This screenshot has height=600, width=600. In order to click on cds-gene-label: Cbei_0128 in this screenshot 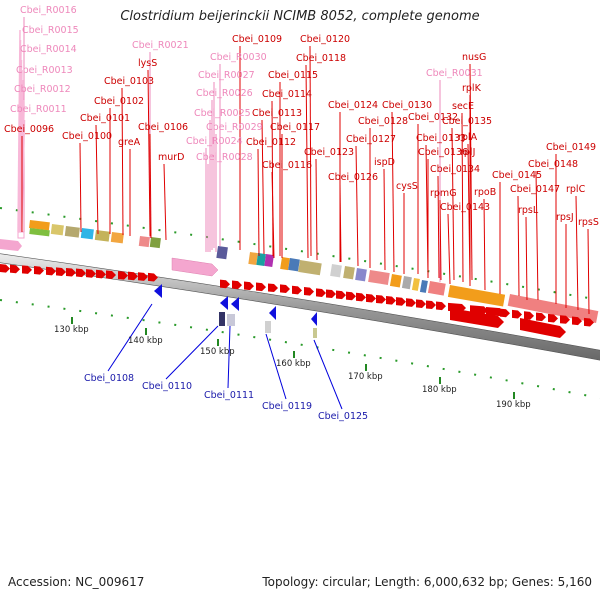, I will do `click(383, 121)`.